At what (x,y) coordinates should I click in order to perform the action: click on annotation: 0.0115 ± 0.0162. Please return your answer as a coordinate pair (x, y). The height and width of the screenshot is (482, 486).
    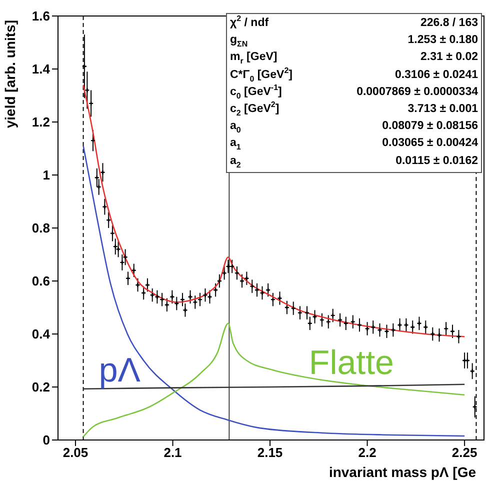
    Looking at the image, I should click on (437, 161).